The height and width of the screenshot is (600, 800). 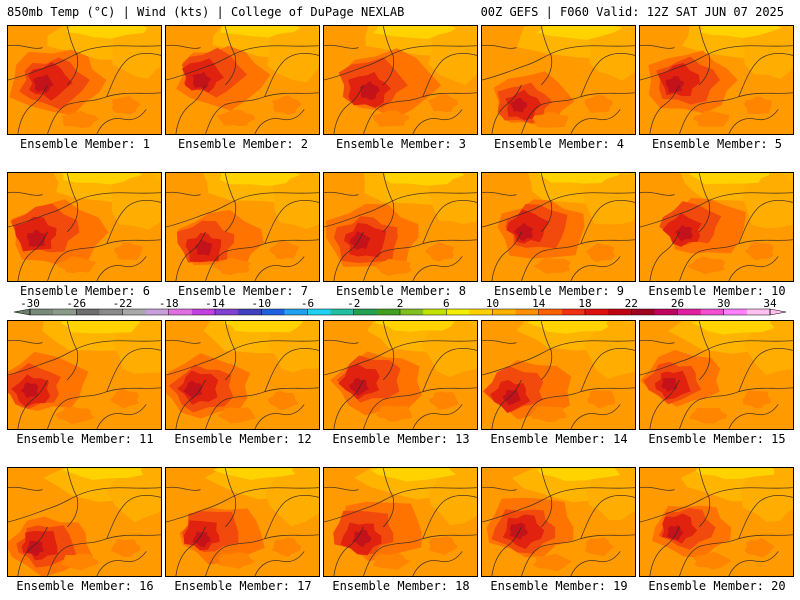 What do you see at coordinates (717, 439) in the screenshot?
I see `ensemble-member-label: Ensemble Member: 15` at bounding box center [717, 439].